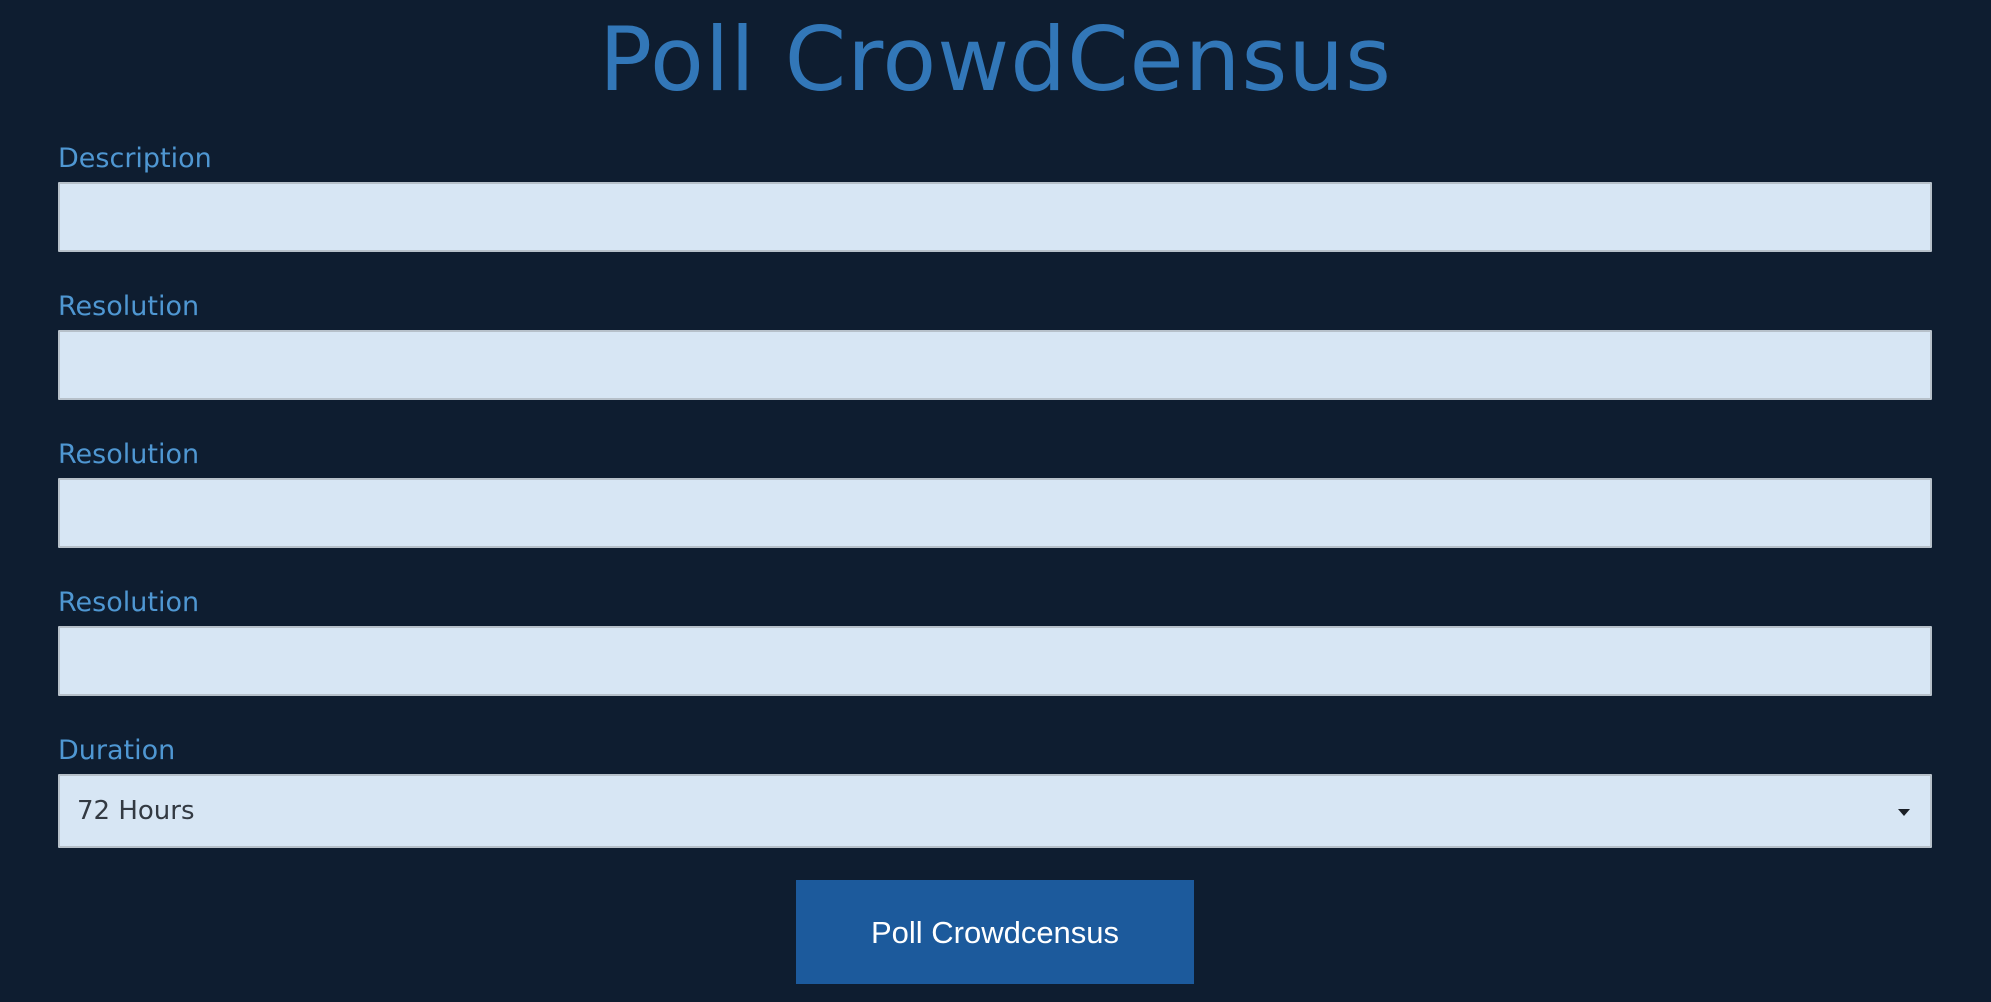  What do you see at coordinates (136, 811) in the screenshot?
I see `duration-selected-value: 72 Hours` at bounding box center [136, 811].